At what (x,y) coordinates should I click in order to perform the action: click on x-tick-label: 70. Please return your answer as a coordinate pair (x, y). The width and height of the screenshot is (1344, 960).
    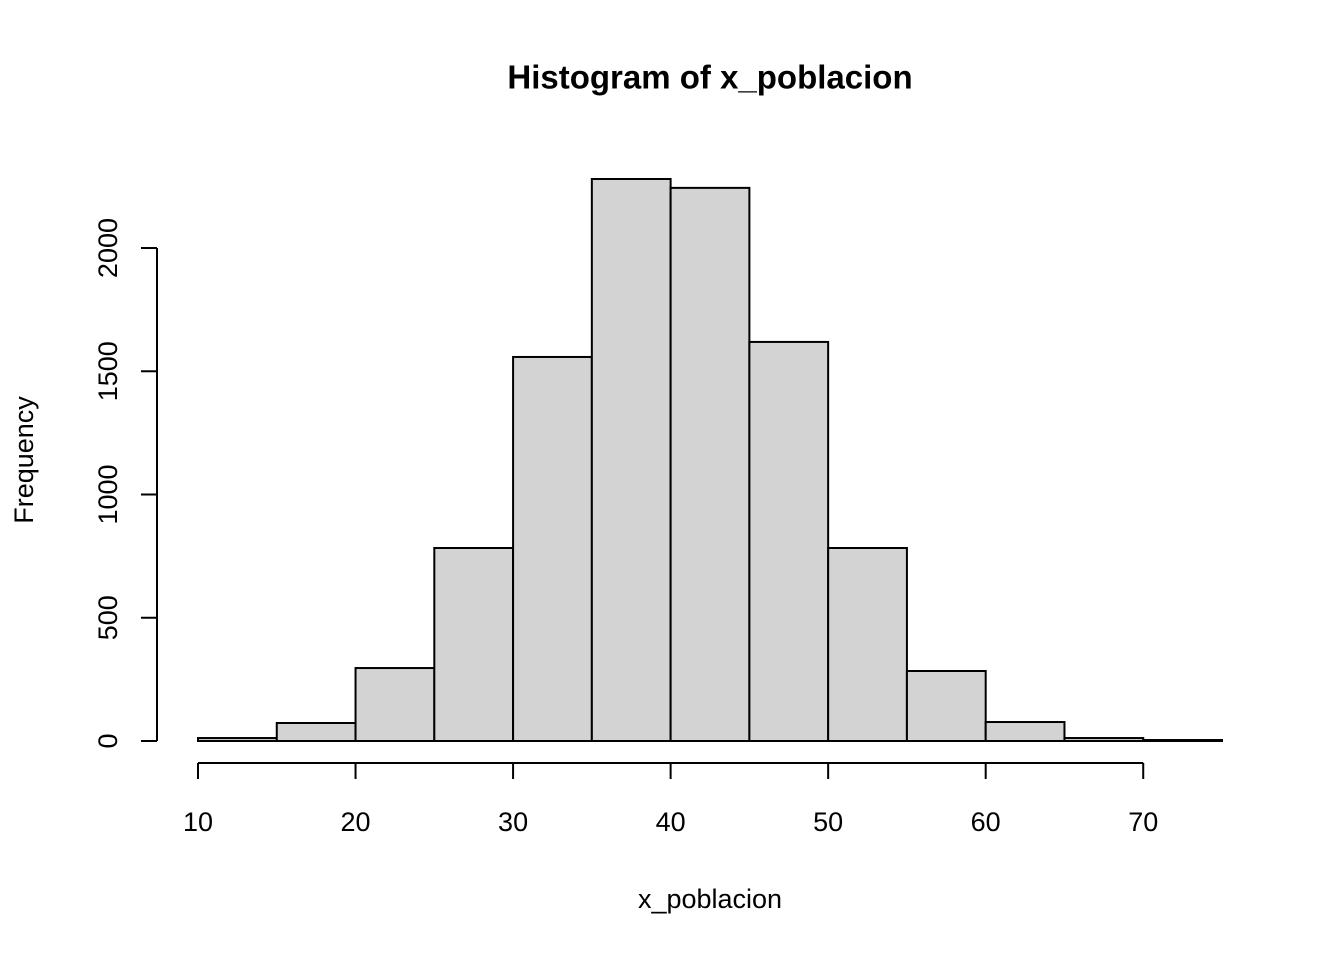
    Looking at the image, I should click on (1143, 822).